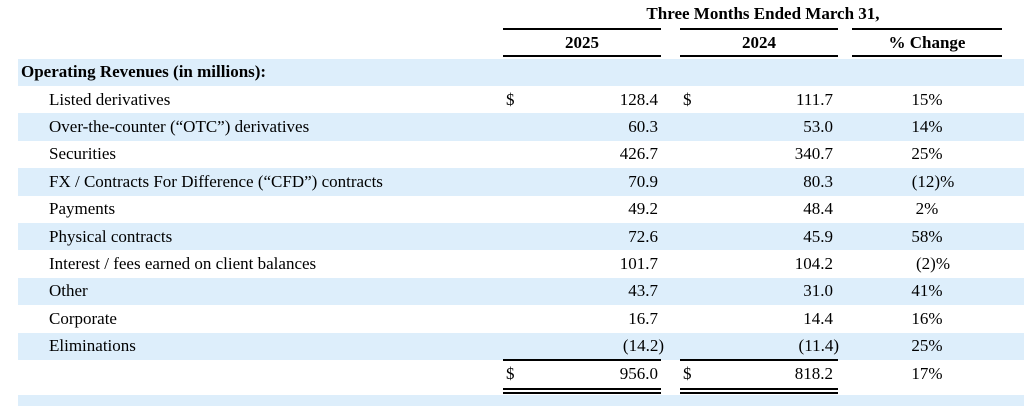 The image size is (1024, 406). Describe the element at coordinates (582, 29) in the screenshot. I see `header-rule-2025` at that location.